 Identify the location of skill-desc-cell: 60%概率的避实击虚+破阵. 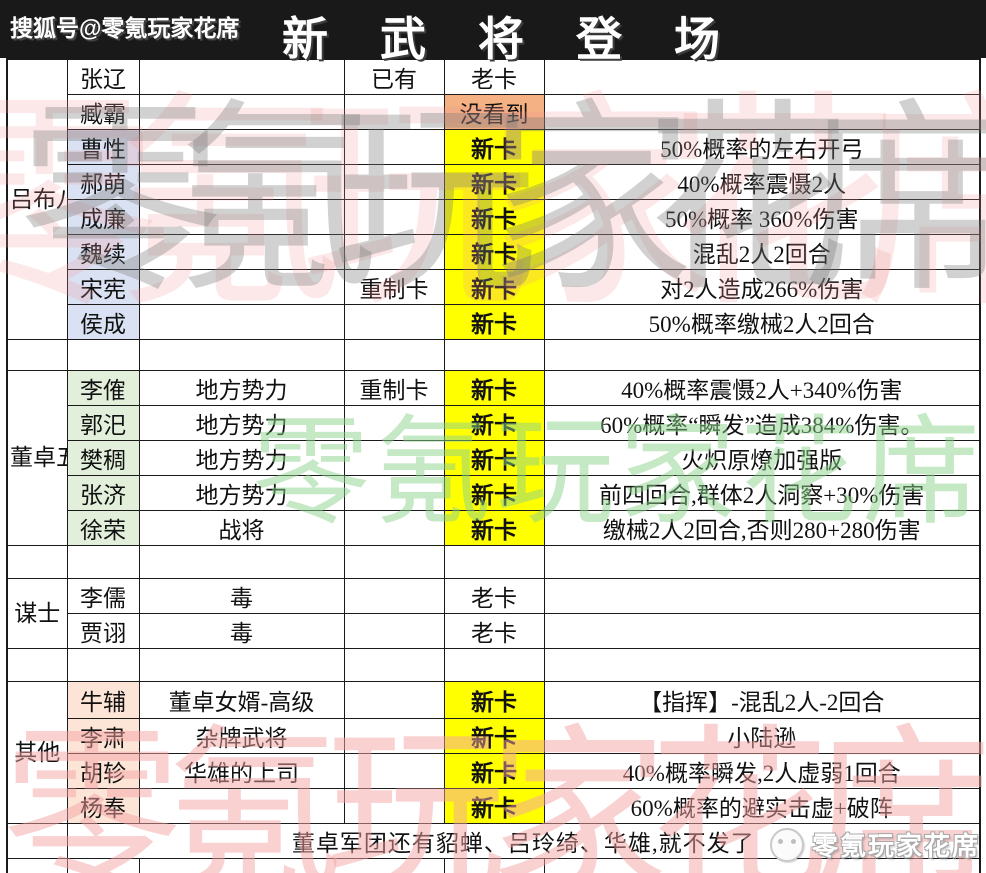
(762, 806).